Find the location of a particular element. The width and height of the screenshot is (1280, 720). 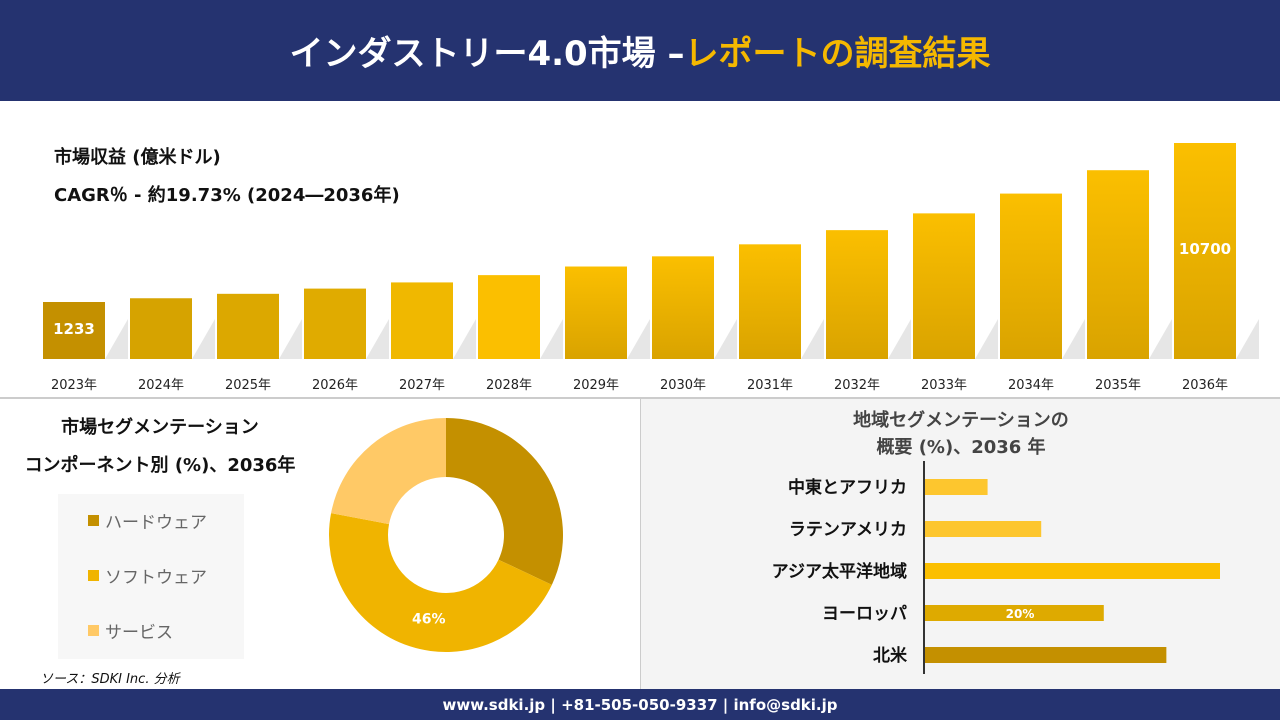

x-tick-label: 2026年 is located at coordinates (335, 385).